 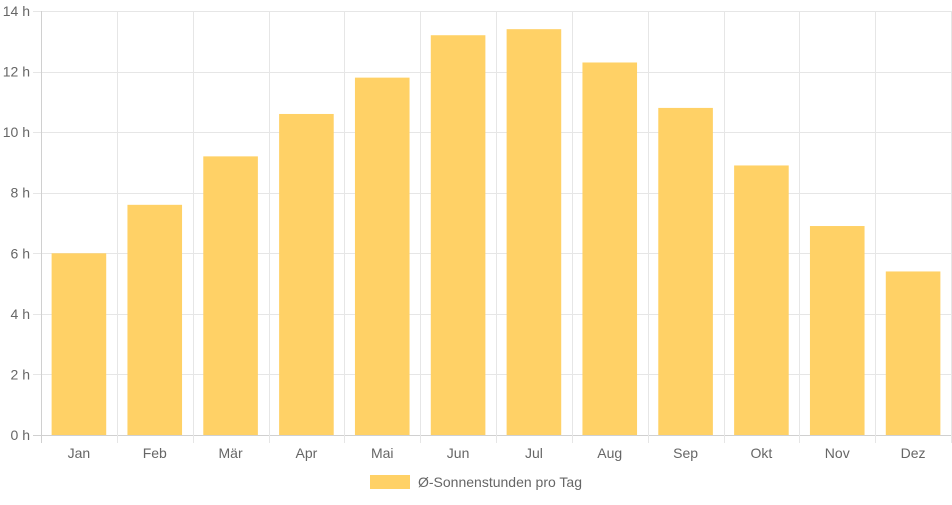 I want to click on legend-label: Ø-Sonnenstunden pro Tag, so click(x=500, y=482).